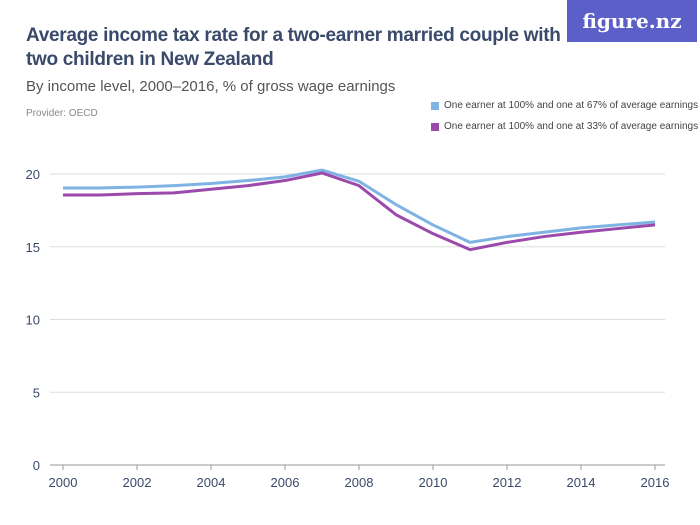 The image size is (700, 525). I want to click on x-tick-label: 2002, so click(137, 482).